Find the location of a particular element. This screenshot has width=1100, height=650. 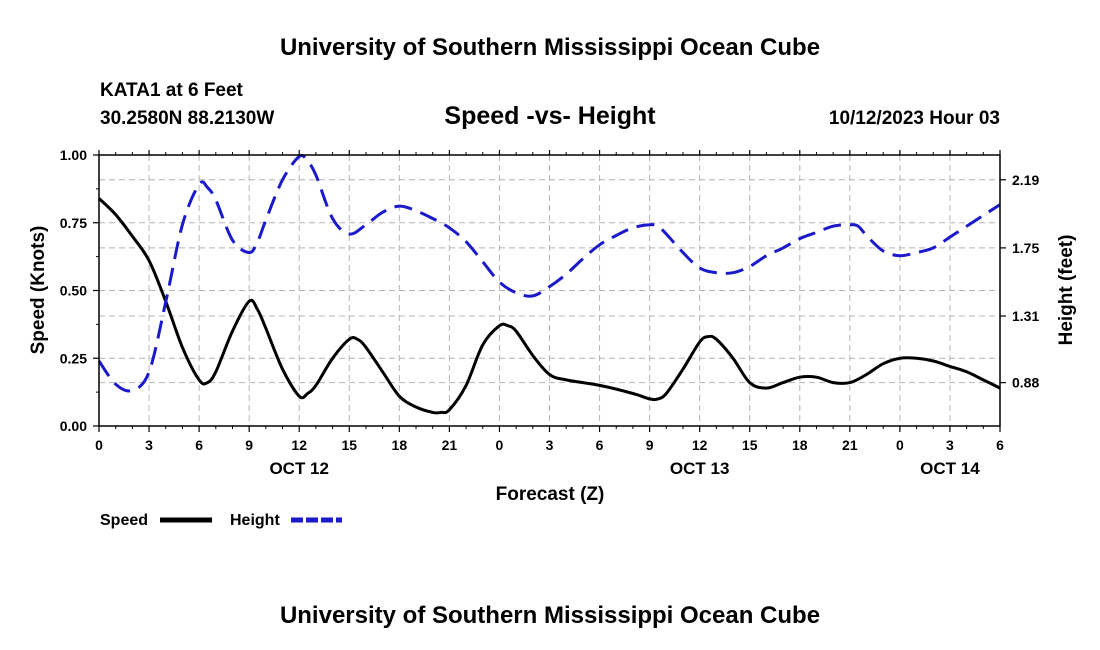

y-tick-label: 1.00 is located at coordinates (73, 155).